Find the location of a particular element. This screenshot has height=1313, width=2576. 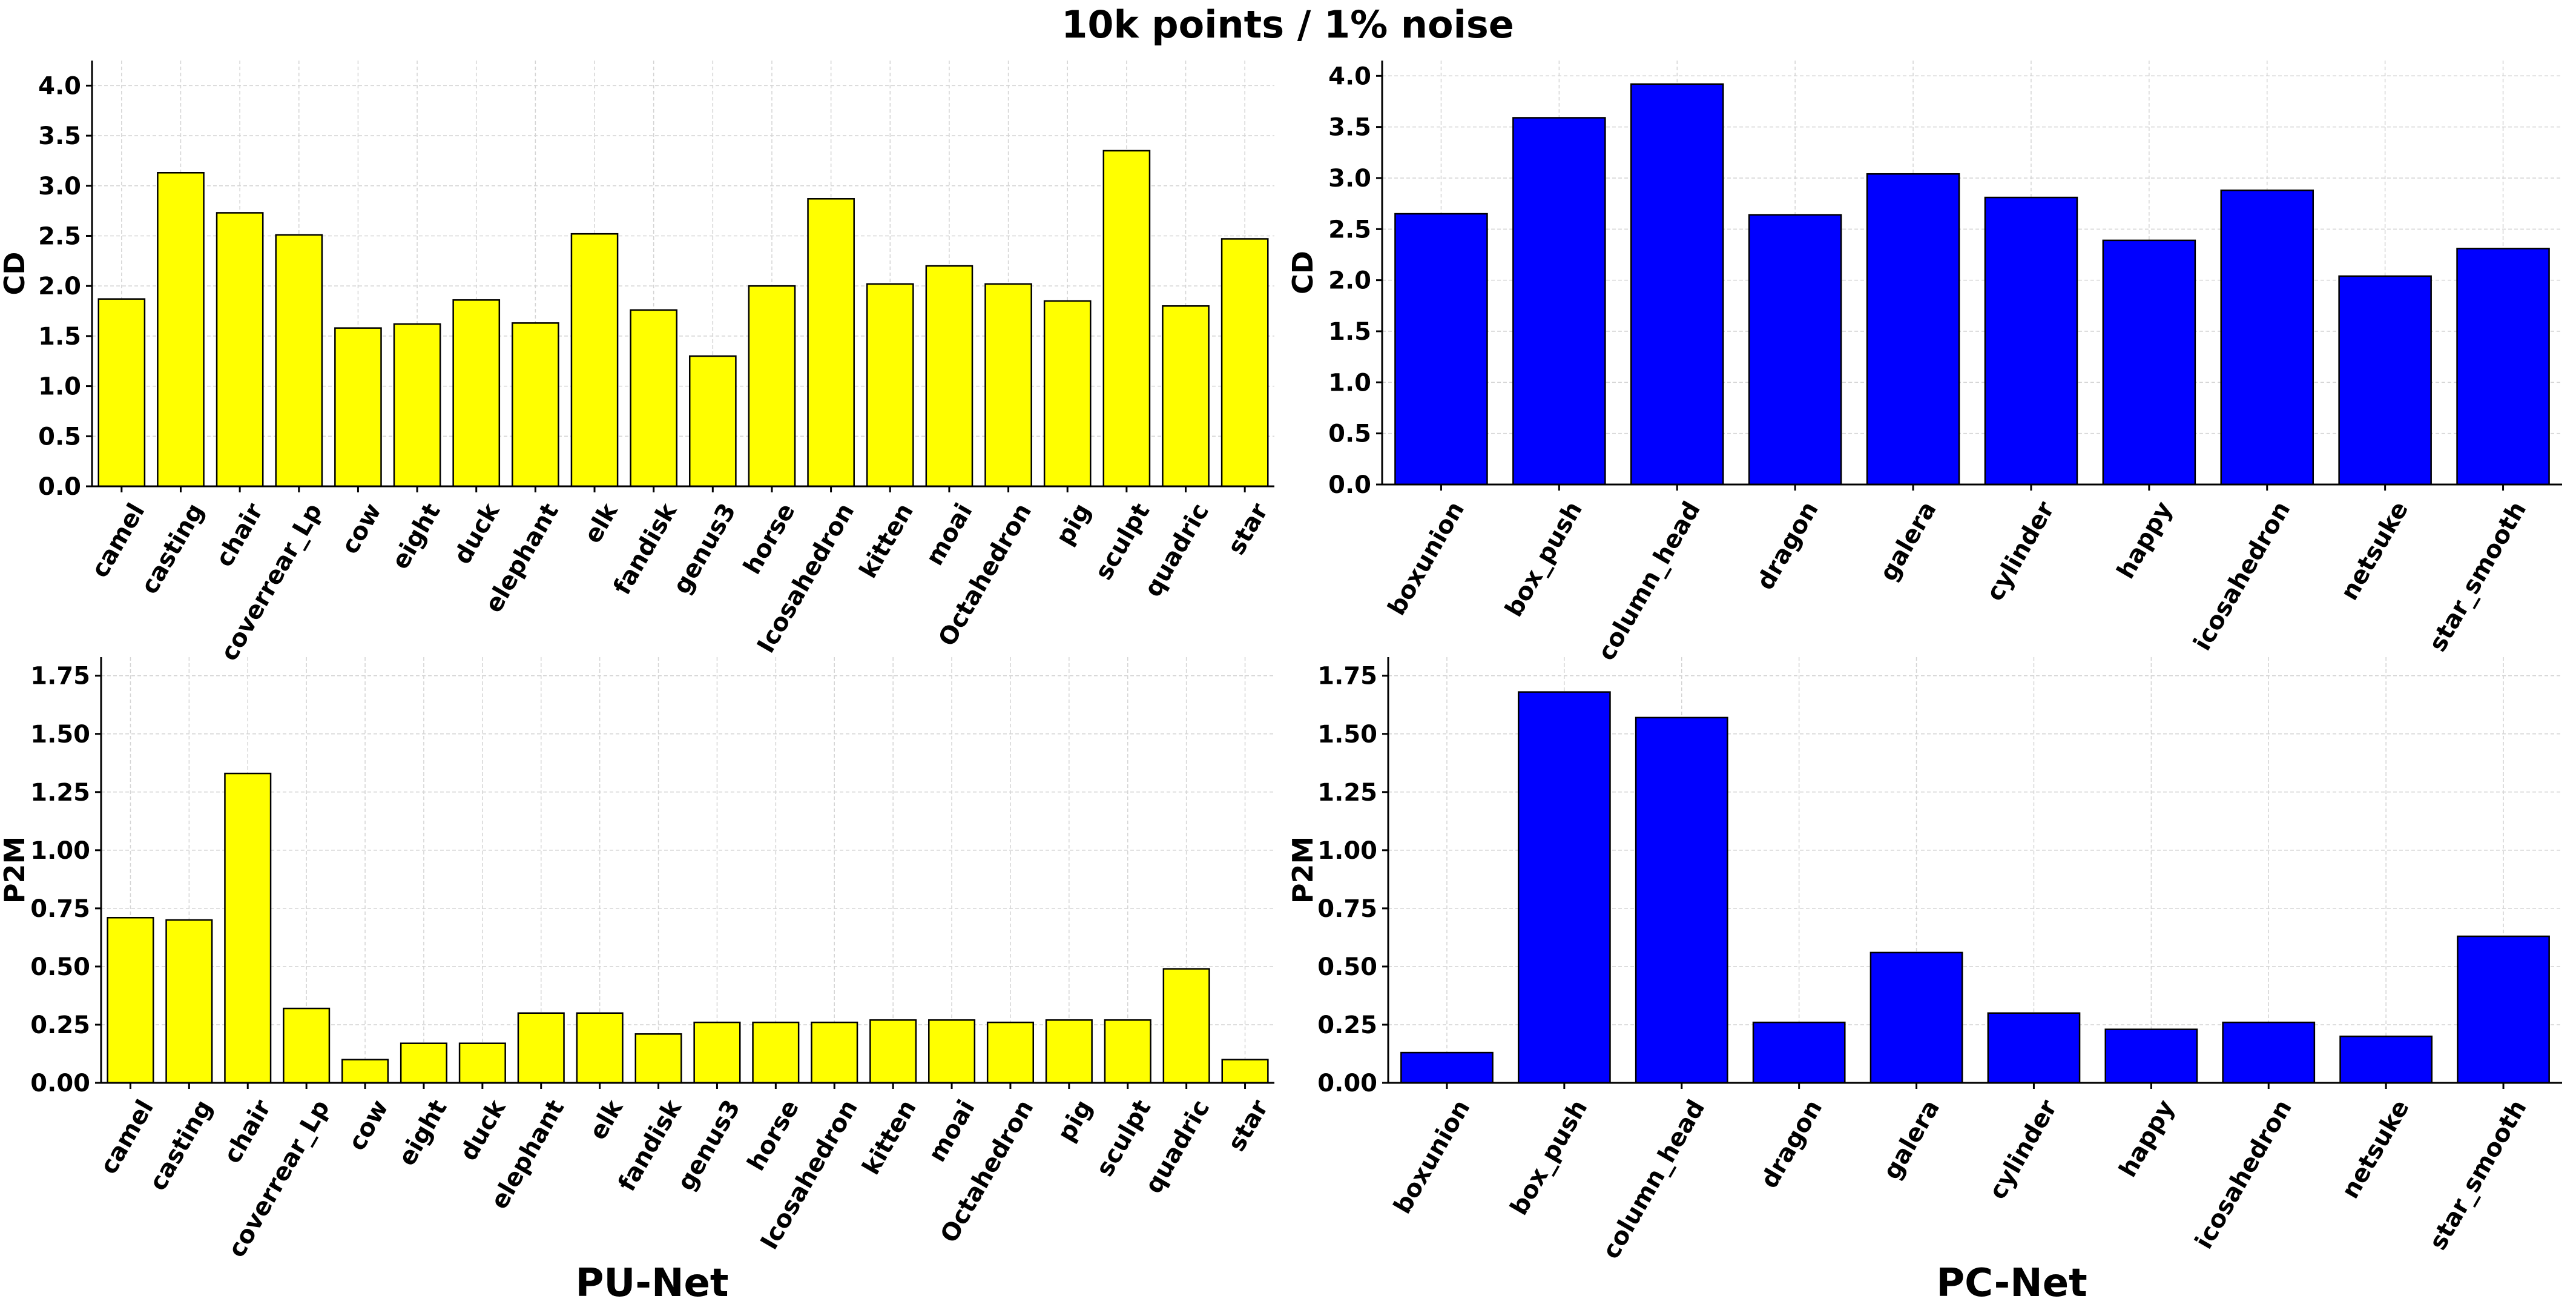

y-tick-label: 4.0 is located at coordinates (59, 86).